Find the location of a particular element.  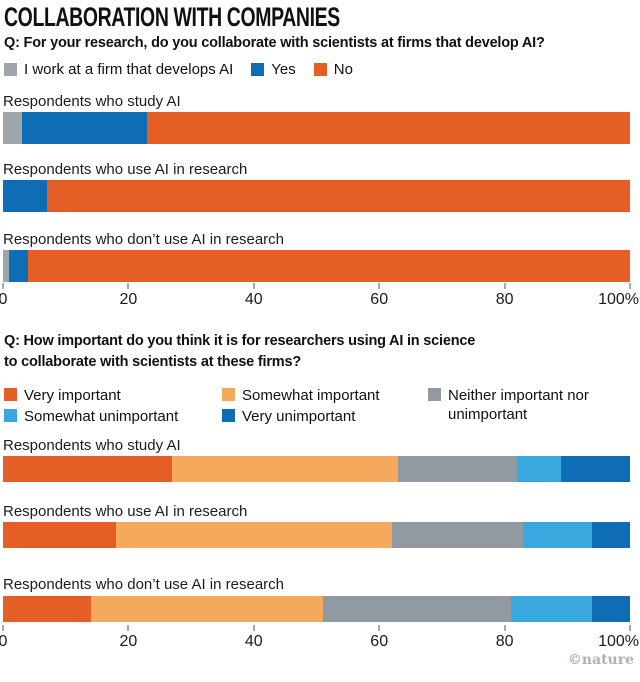

category-label-dont-use-ai-2: Respondents who don’t use AI in research is located at coordinates (144, 584).